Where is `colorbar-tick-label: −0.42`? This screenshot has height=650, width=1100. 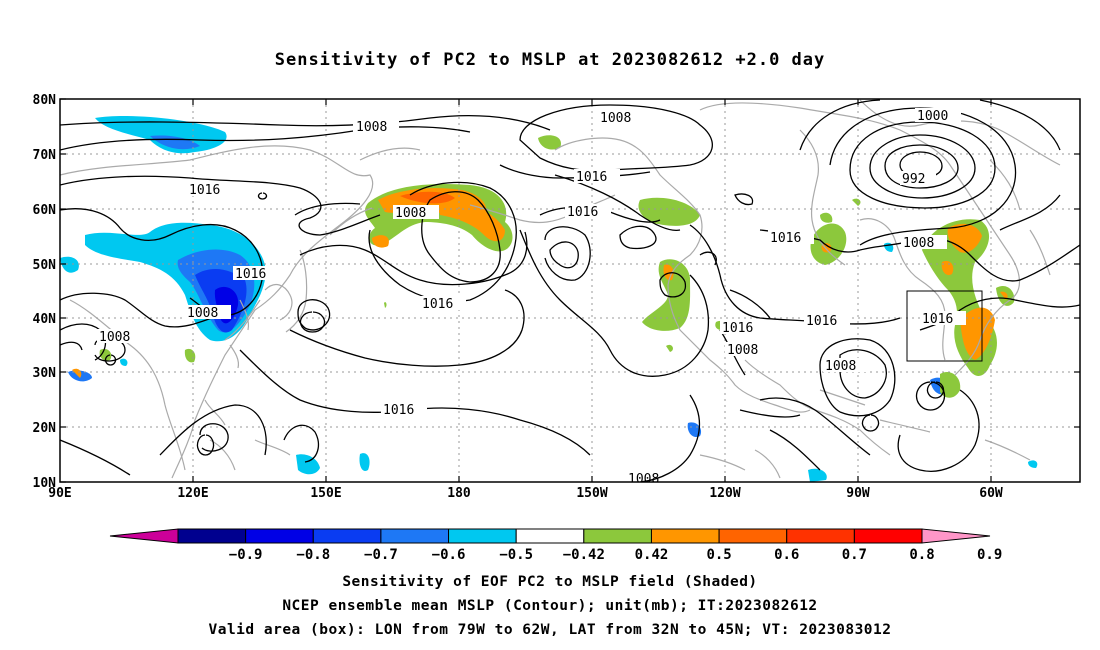
colorbar-tick-label: −0.42 is located at coordinates (584, 555).